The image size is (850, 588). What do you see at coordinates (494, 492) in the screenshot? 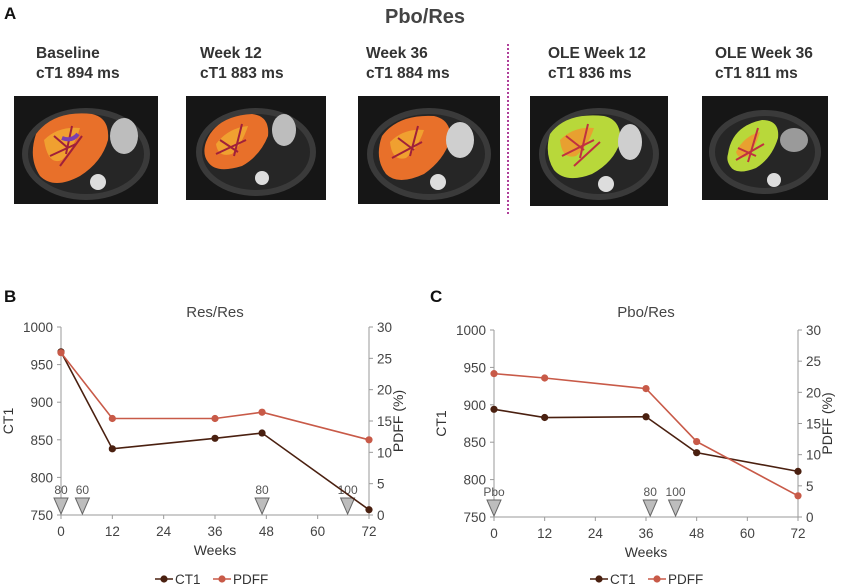
I see `dose-marker-label: Pbo` at bounding box center [494, 492].